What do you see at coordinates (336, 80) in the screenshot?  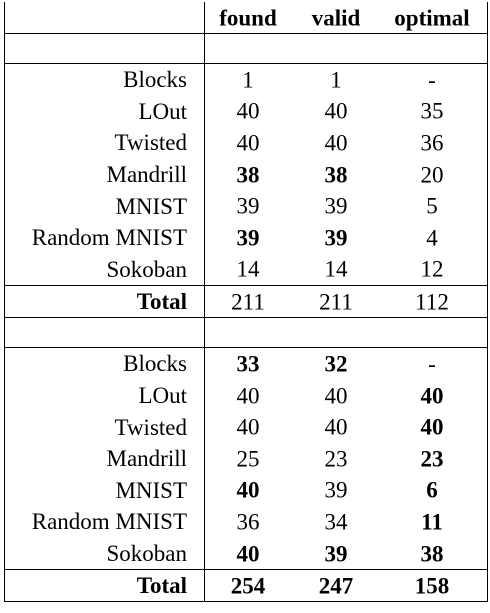 I see `cell-valid: 1` at bounding box center [336, 80].